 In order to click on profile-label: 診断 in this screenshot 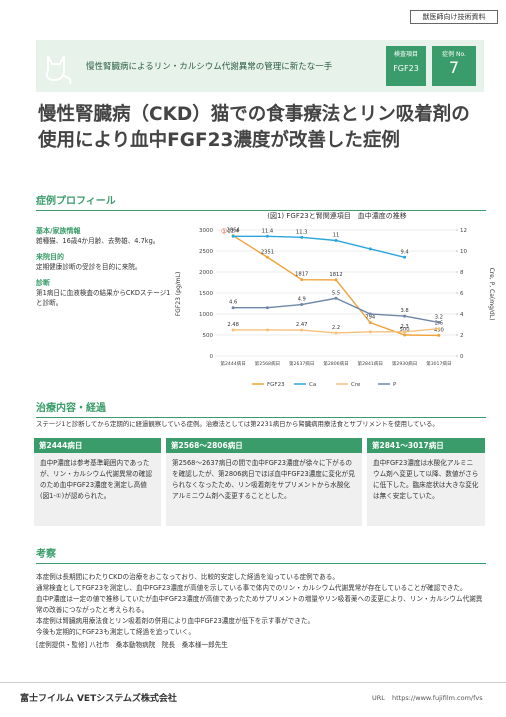, I will do `click(43, 283)`.